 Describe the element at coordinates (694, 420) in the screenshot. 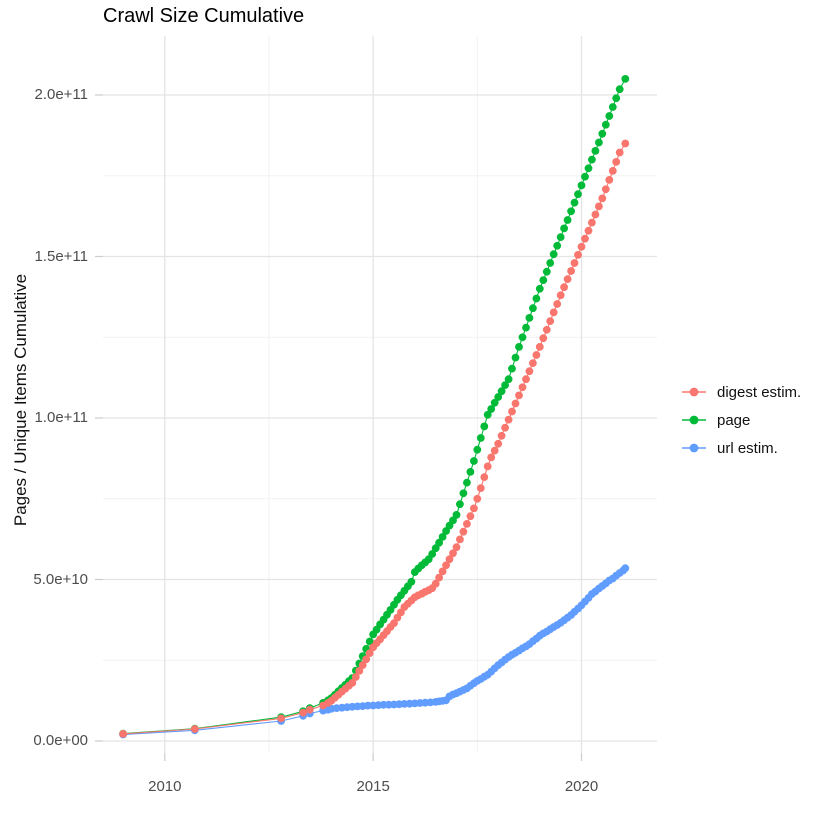

I see `legend-key-page-icon` at that location.